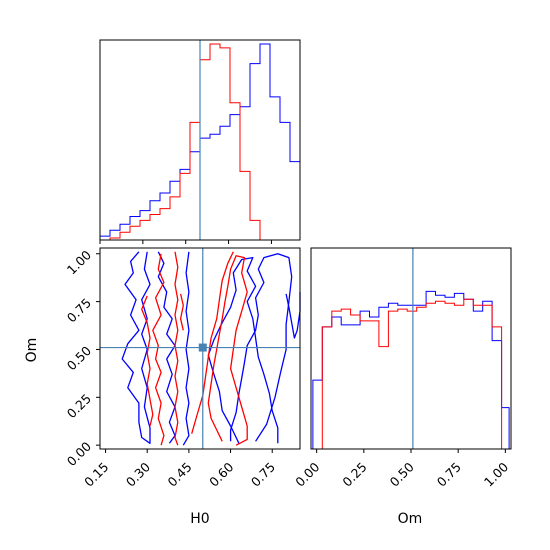  I want to click on hist-h0-ticks, so click(185, 242).